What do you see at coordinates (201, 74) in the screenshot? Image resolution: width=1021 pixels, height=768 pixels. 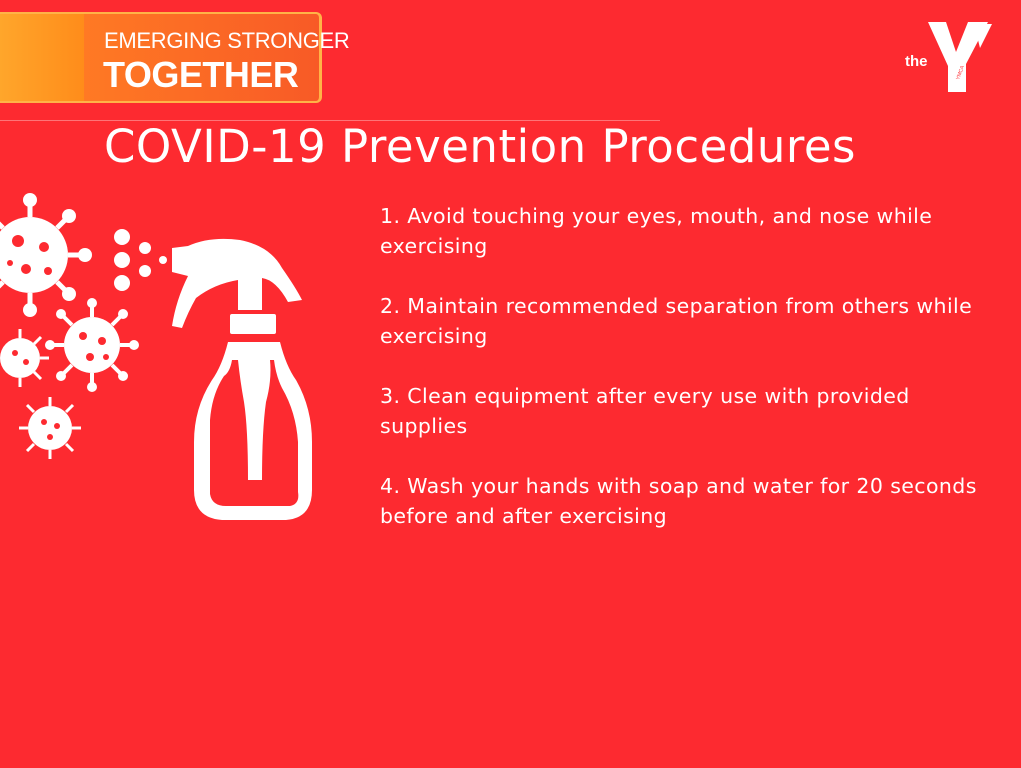 I see `banner-tagline-bottom: TOGETHER` at bounding box center [201, 74].